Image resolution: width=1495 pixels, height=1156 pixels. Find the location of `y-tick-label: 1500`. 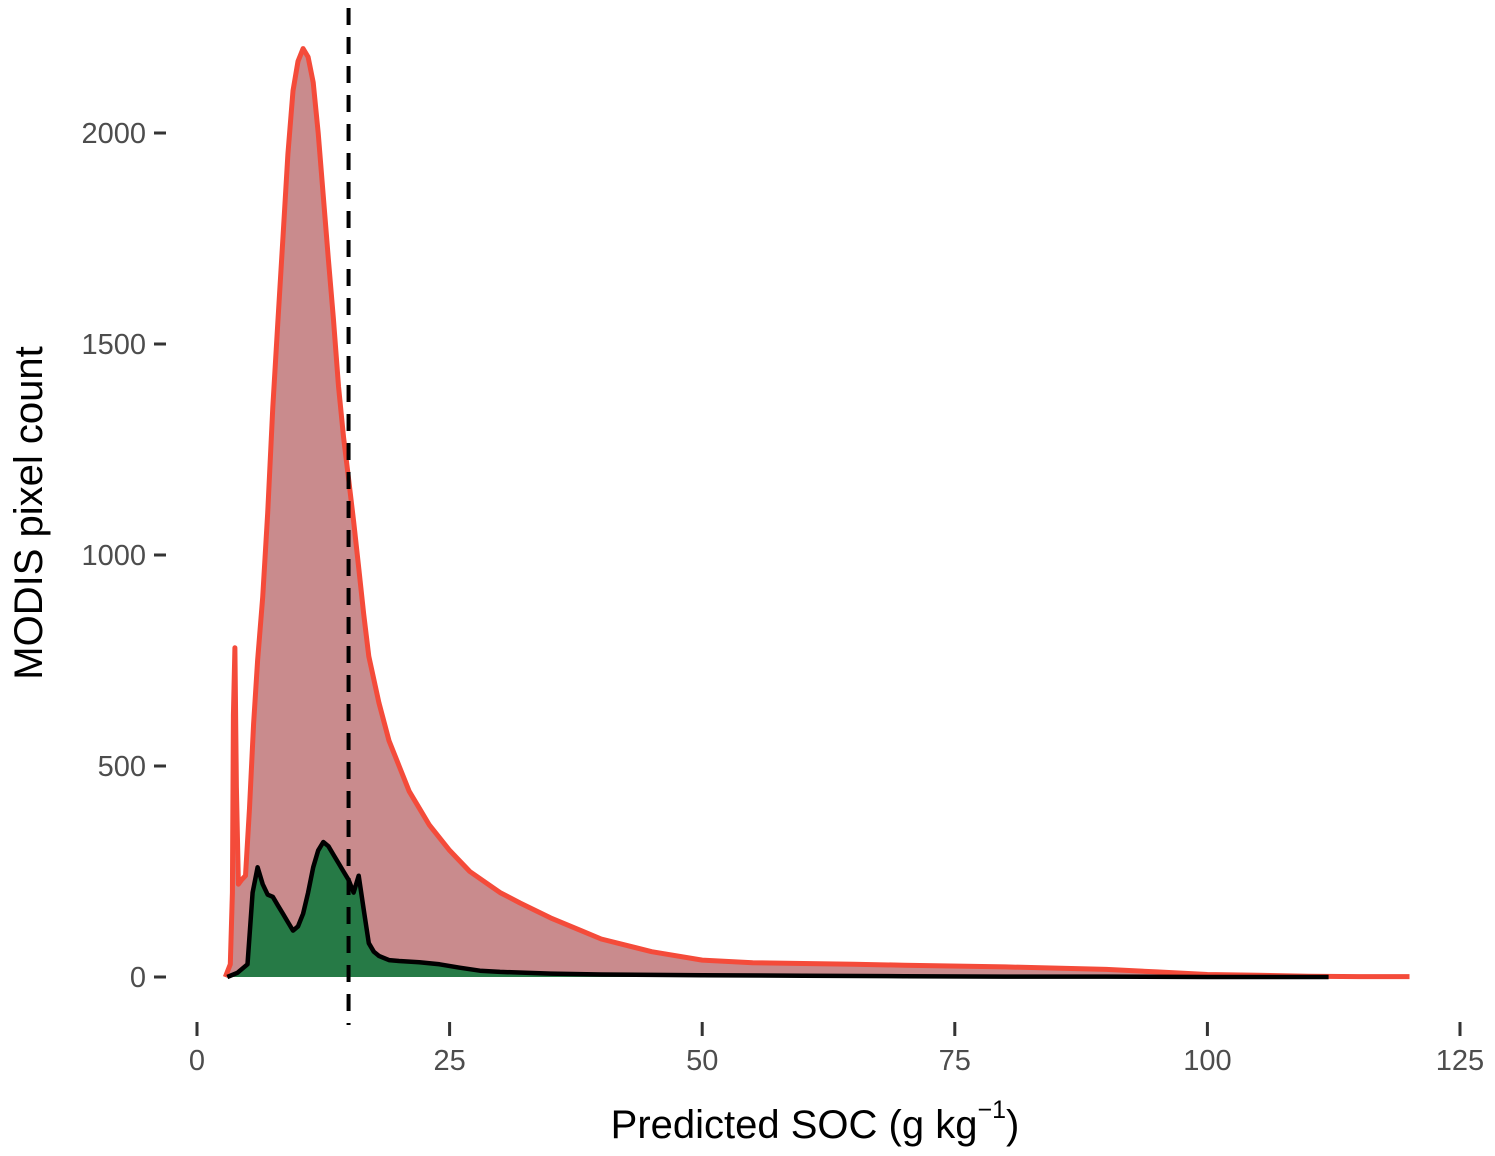

y-tick-label: 1500 is located at coordinates (113, 345).